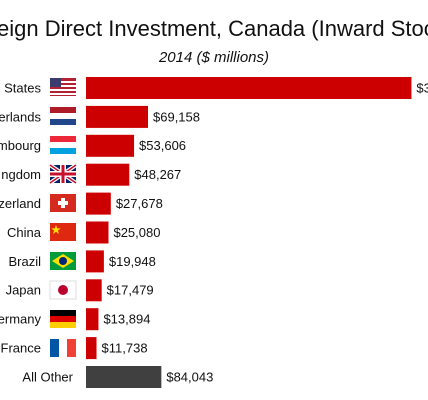 This screenshot has width=428, height=400. I want to click on value-label: $19,948, so click(132, 261).